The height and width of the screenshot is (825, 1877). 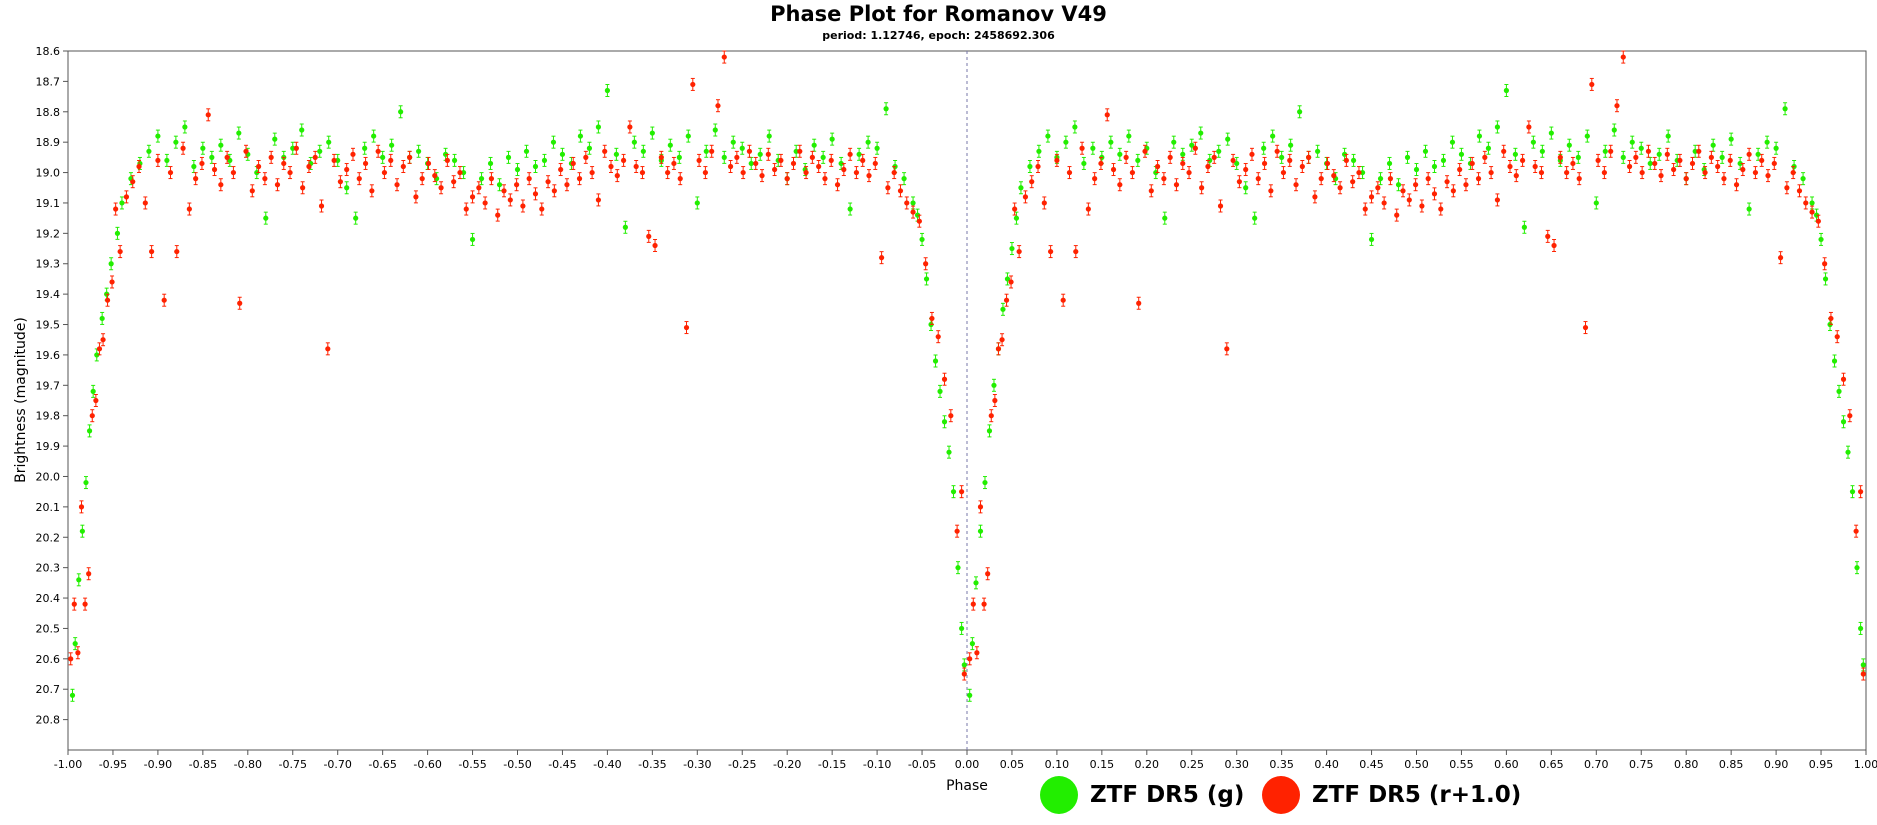 What do you see at coordinates (1371, 764) in the screenshot?
I see `x-tick-label: 0.45` at bounding box center [1371, 764].